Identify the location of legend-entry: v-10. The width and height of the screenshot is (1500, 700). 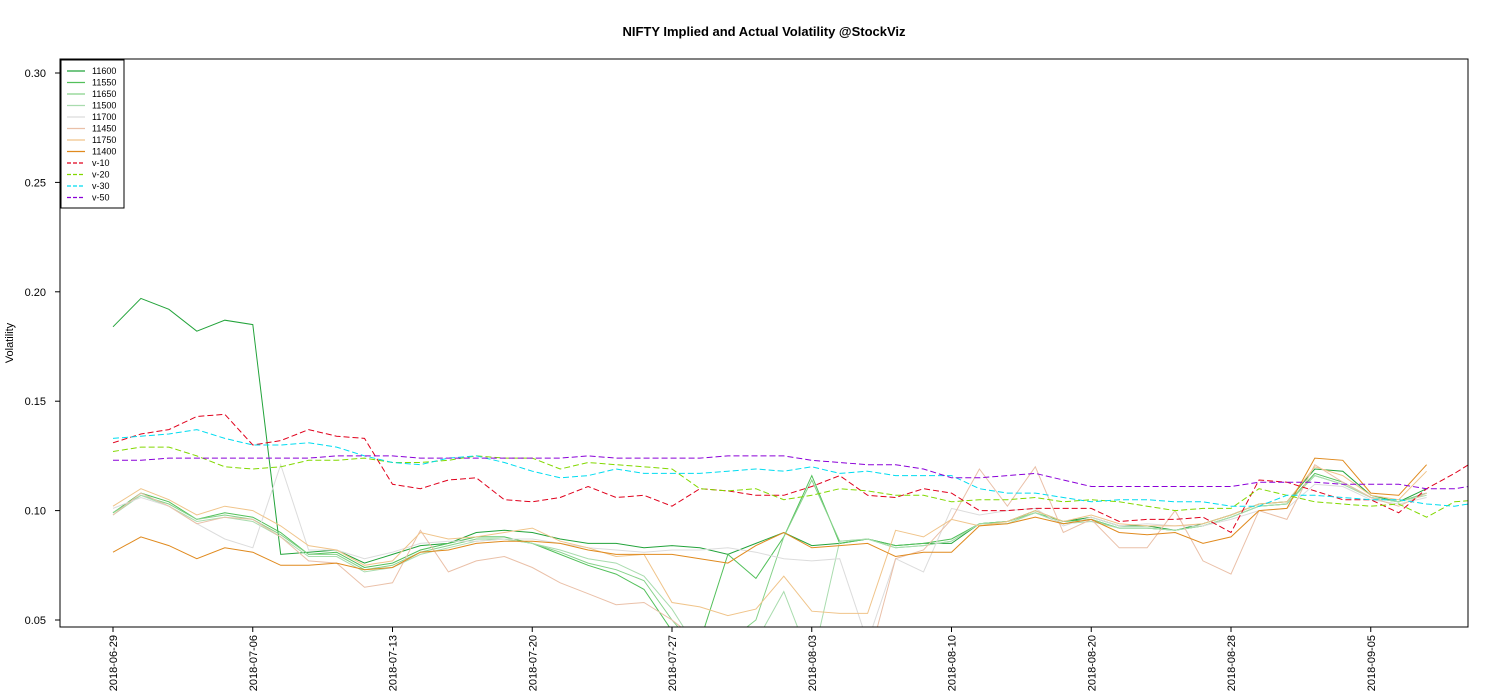
(101, 163).